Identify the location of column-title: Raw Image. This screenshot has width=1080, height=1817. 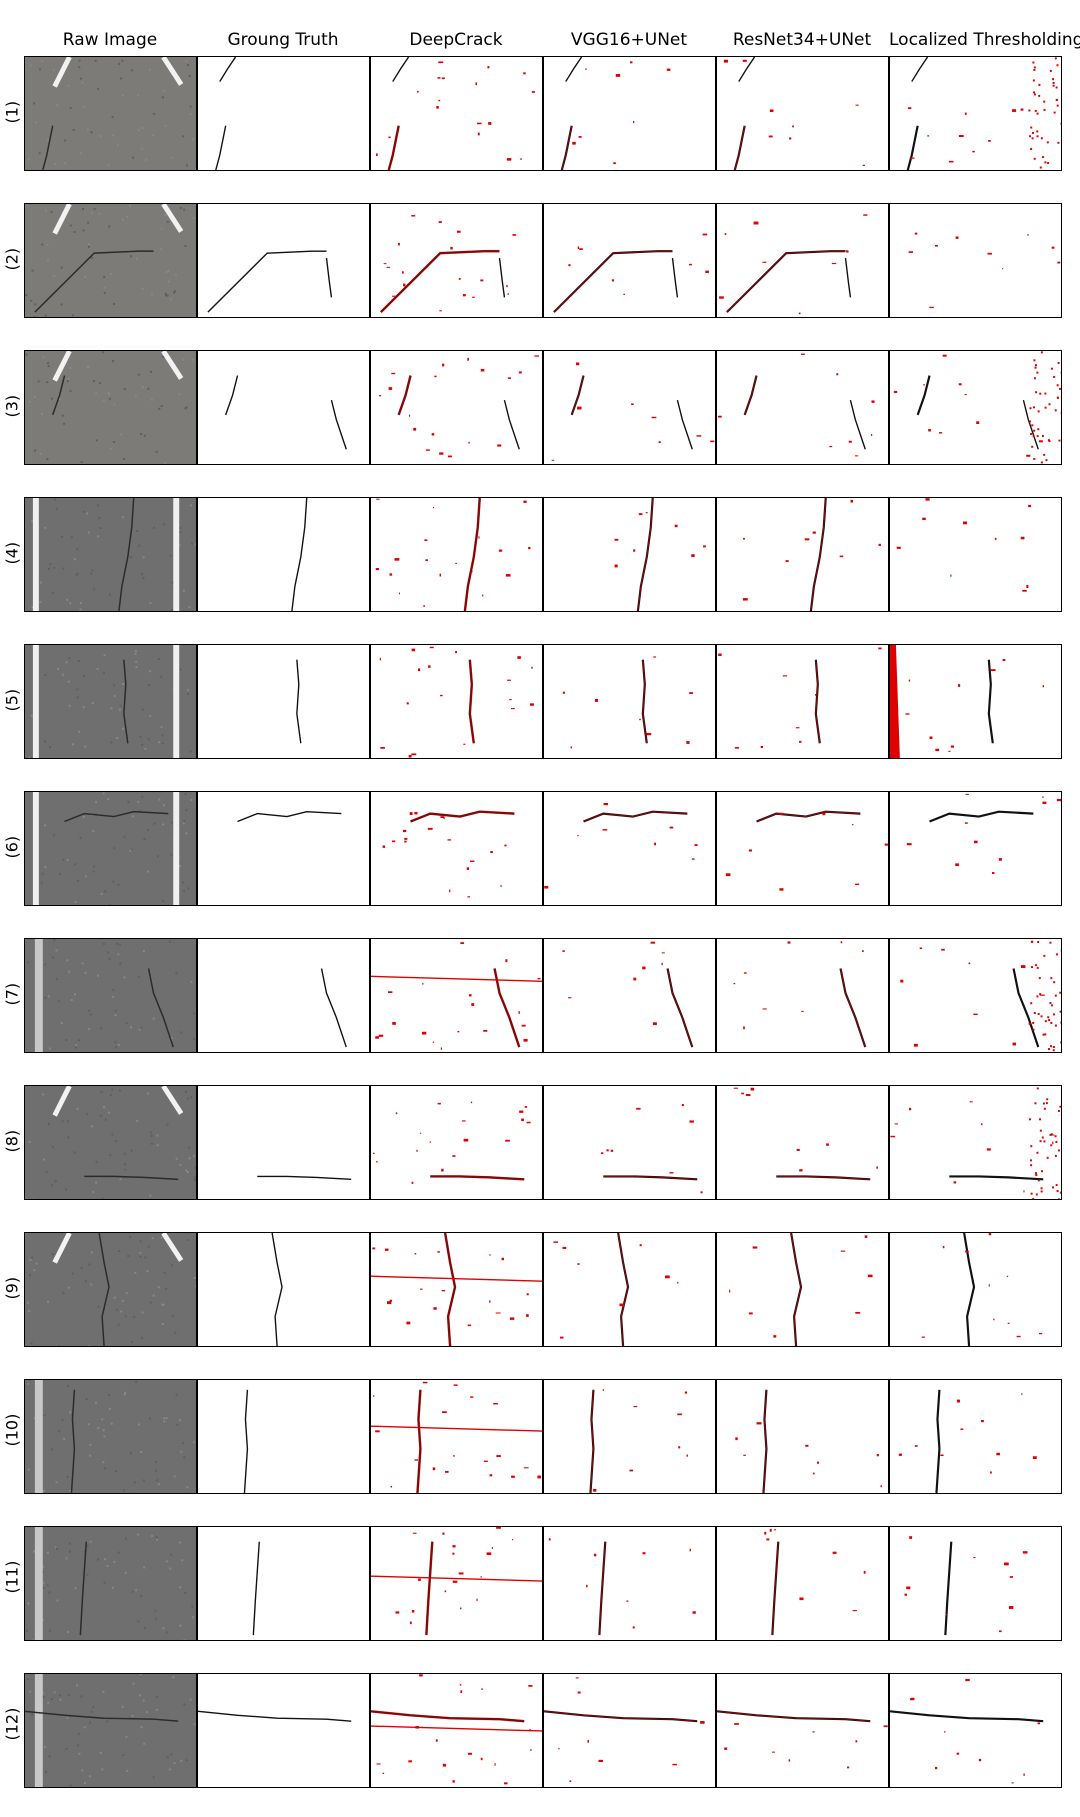
(110, 40).